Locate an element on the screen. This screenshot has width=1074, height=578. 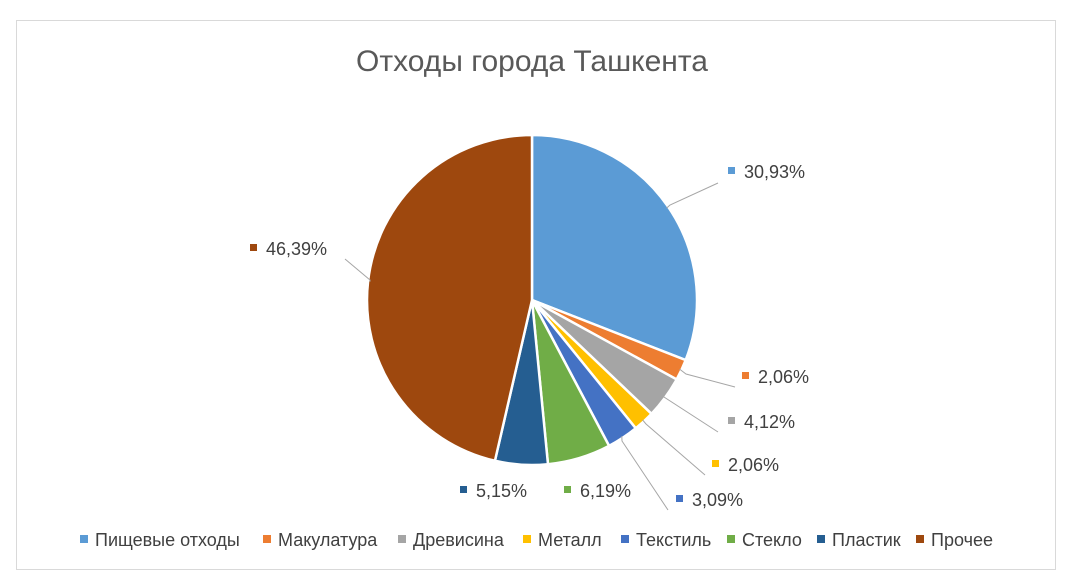
legend-label-7: Пластик is located at coordinates (866, 540).